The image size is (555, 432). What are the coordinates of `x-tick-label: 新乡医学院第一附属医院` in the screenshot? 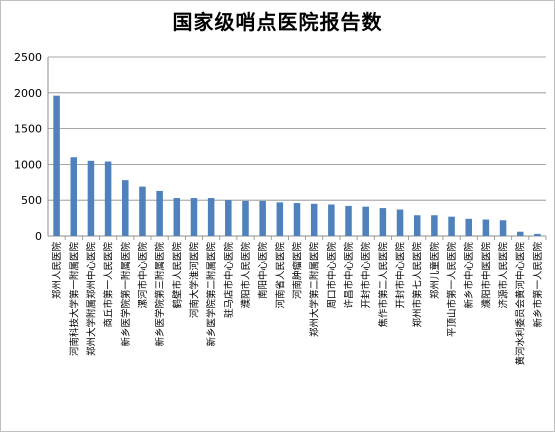 It's located at (126, 294).